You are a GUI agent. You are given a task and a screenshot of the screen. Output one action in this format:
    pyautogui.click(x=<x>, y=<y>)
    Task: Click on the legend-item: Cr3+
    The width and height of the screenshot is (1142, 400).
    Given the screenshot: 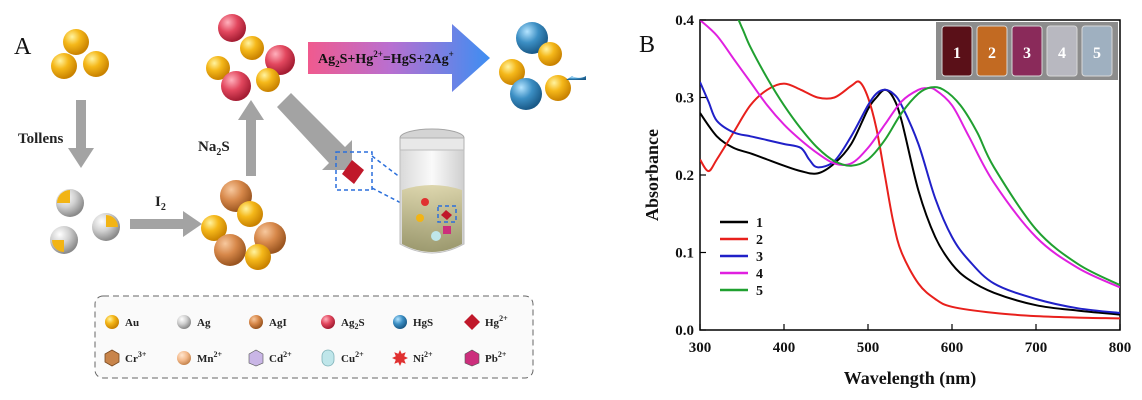 What is the action you would take?
    pyautogui.click(x=125, y=358)
    